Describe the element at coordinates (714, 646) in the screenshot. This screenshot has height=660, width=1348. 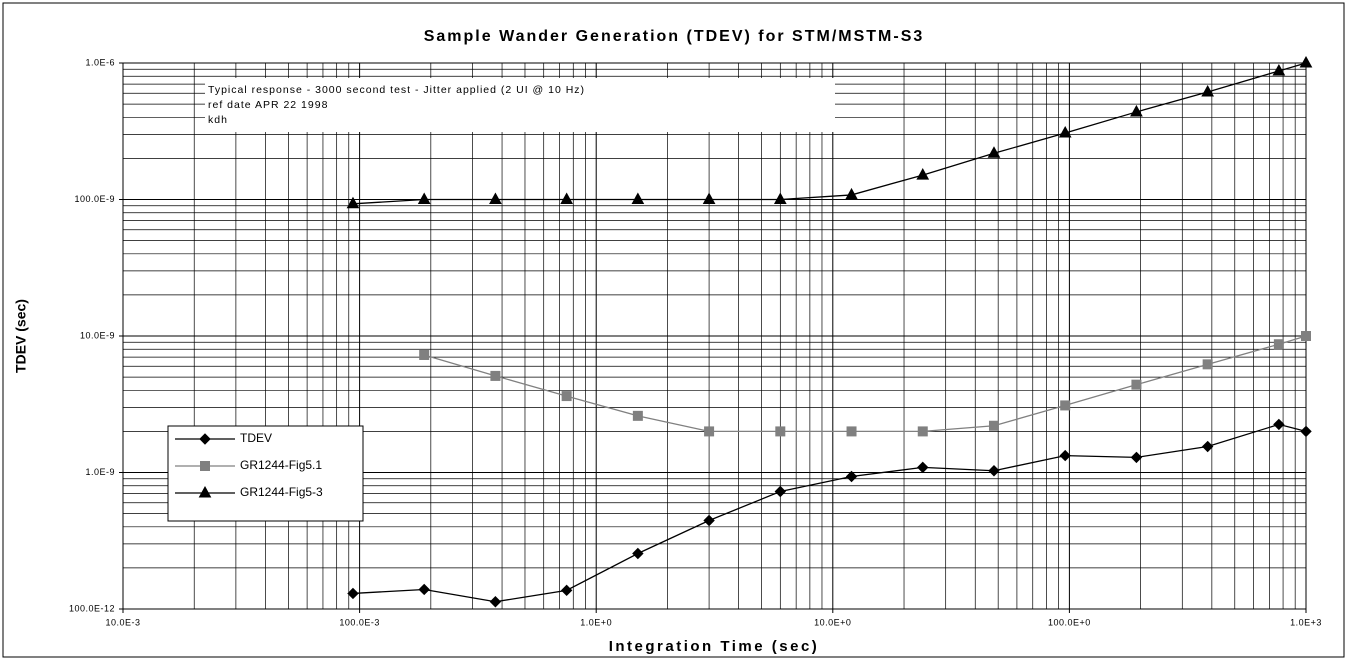
I see `x-axis-label: Integration Time (sec)` at that location.